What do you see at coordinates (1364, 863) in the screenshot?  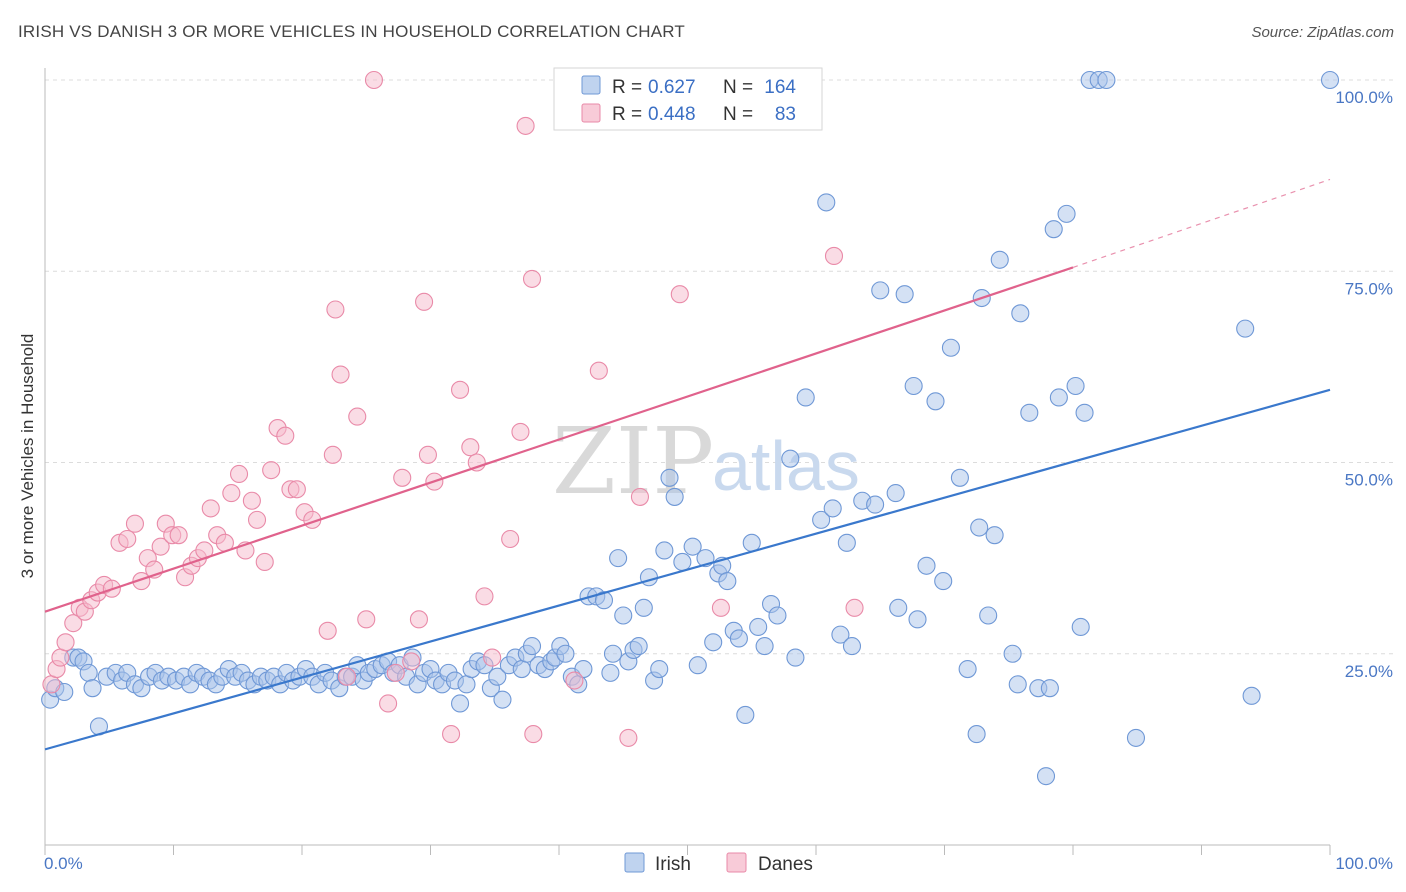 I see `x-tick-max: 100.0%` at bounding box center [1364, 863].